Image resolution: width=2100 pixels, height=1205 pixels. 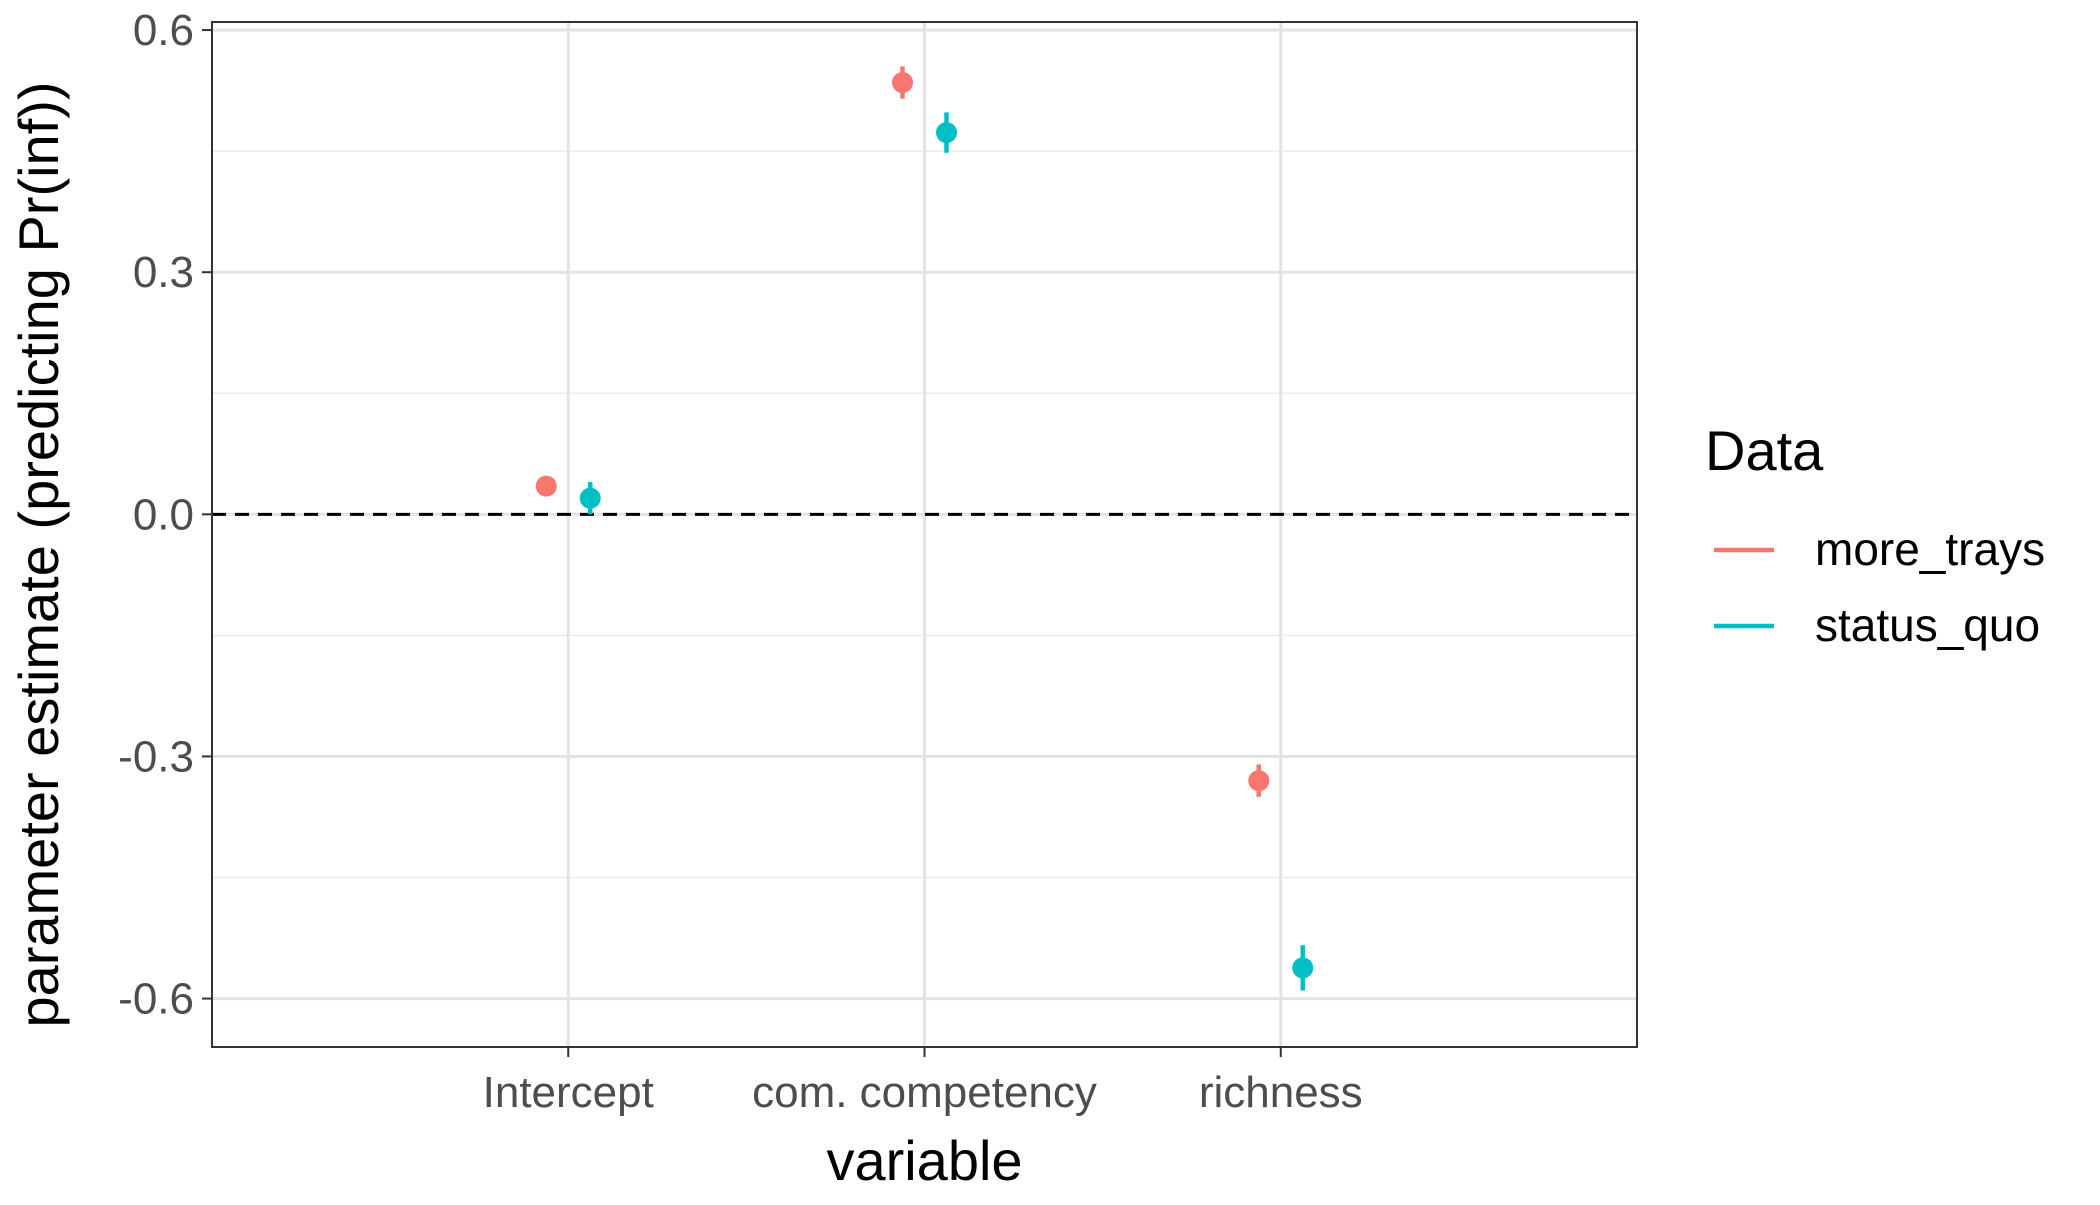 I want to click on y-tick-label: 0.0, so click(x=163, y=514).